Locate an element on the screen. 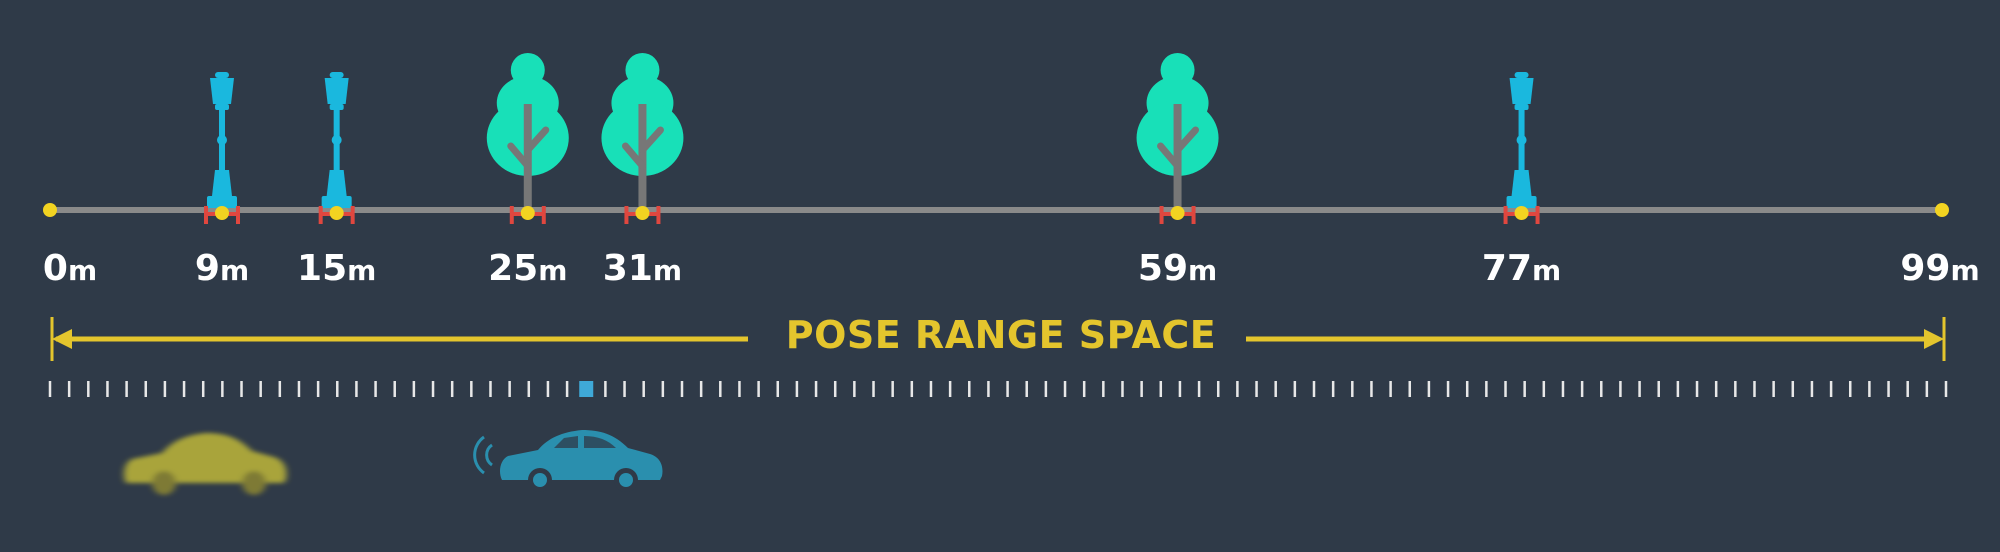 The width and height of the screenshot is (2000, 552). track-endpoints is located at coordinates (996, 210).